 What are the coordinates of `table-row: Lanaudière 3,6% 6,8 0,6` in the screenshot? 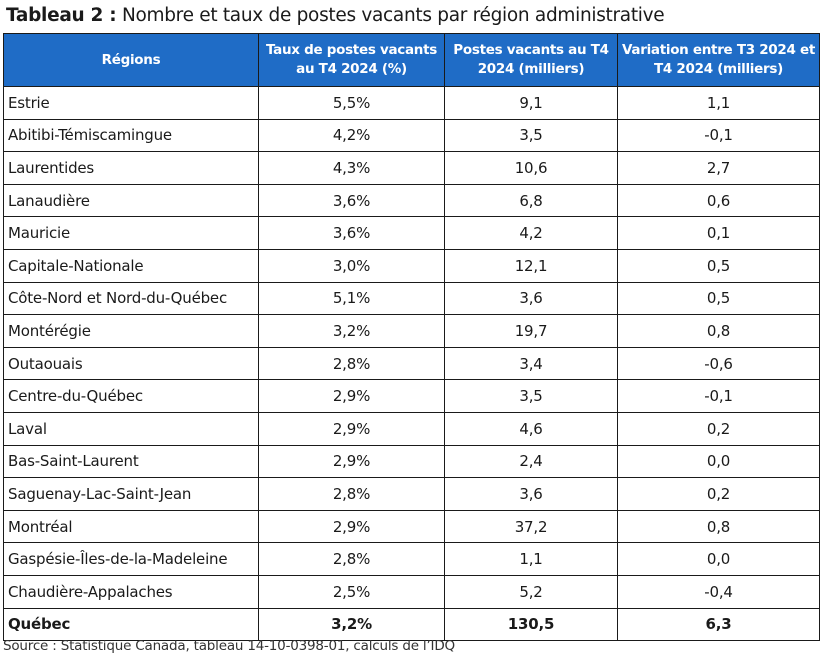 It's located at (411, 200).